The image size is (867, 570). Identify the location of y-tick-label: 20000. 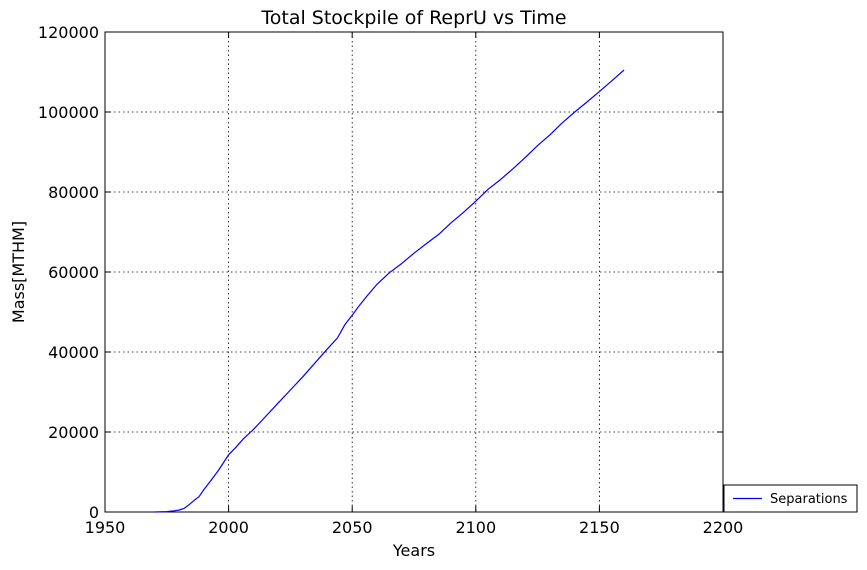
(73, 432).